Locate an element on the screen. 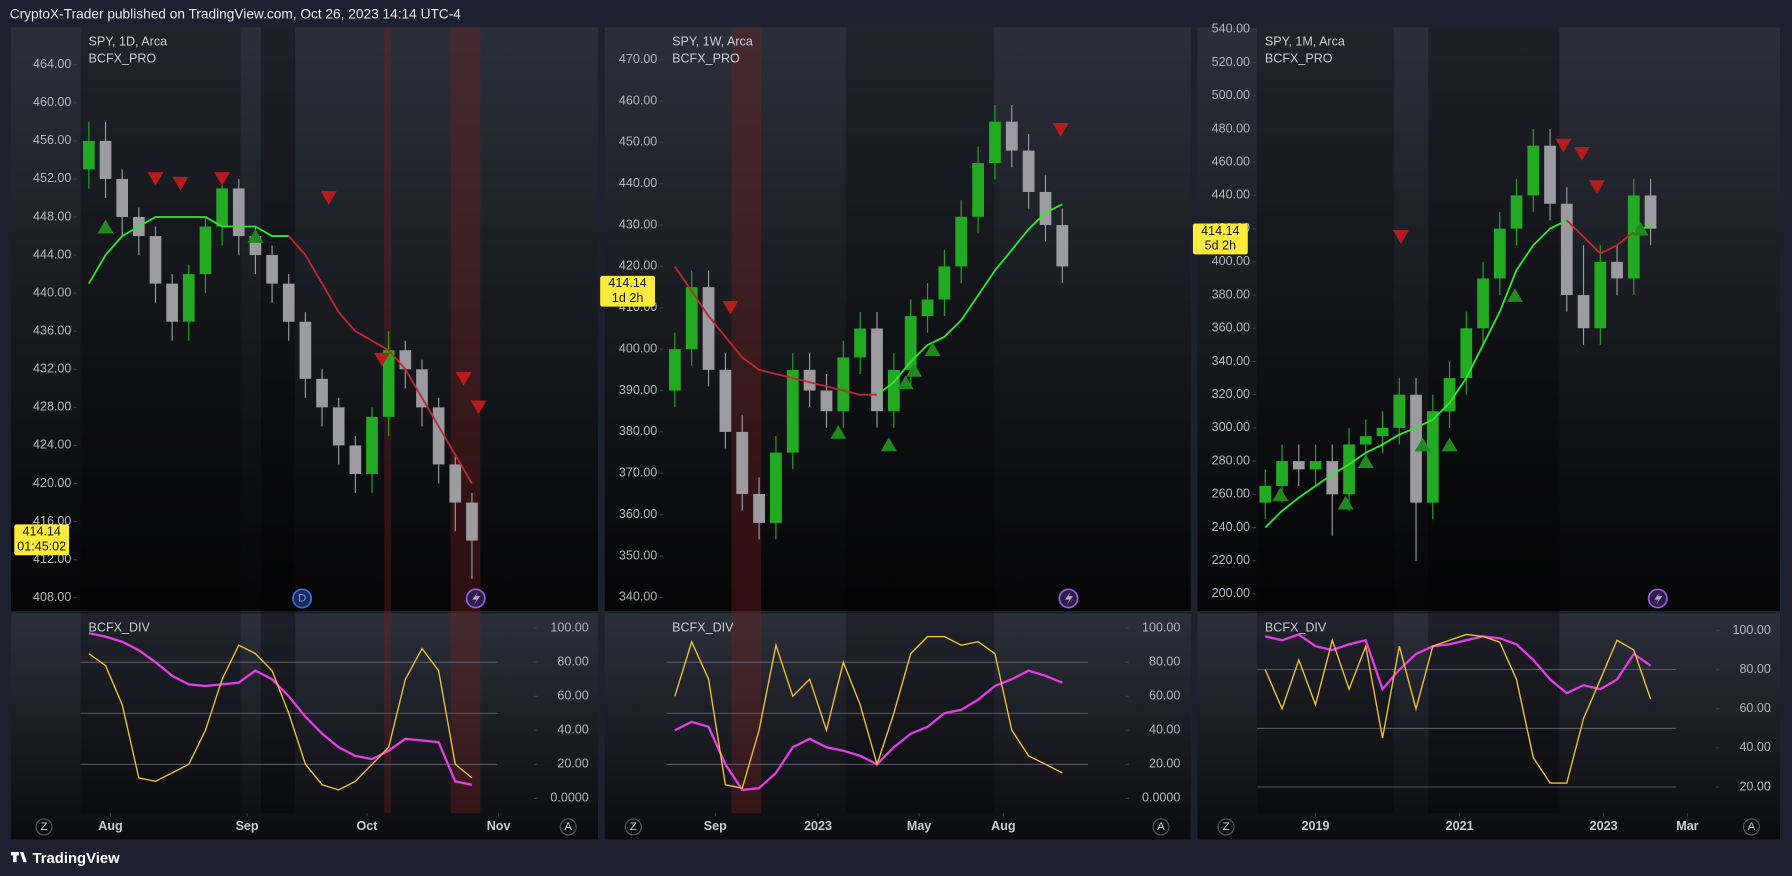  y-tick-label: 436.00 is located at coordinates (52, 331).